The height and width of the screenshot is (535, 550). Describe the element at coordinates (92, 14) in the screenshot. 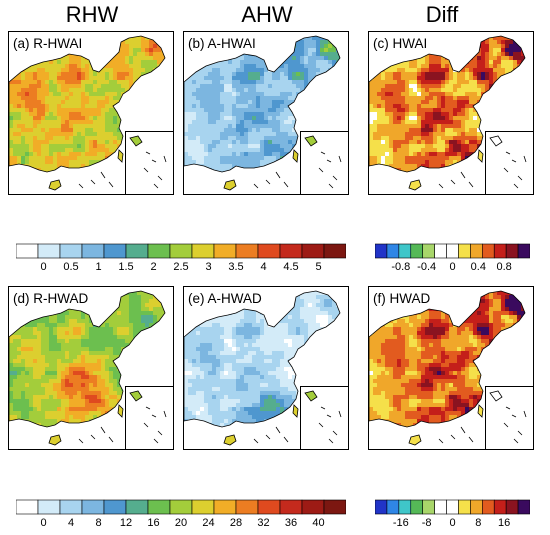

I see `column-header-rhw: RHW` at that location.